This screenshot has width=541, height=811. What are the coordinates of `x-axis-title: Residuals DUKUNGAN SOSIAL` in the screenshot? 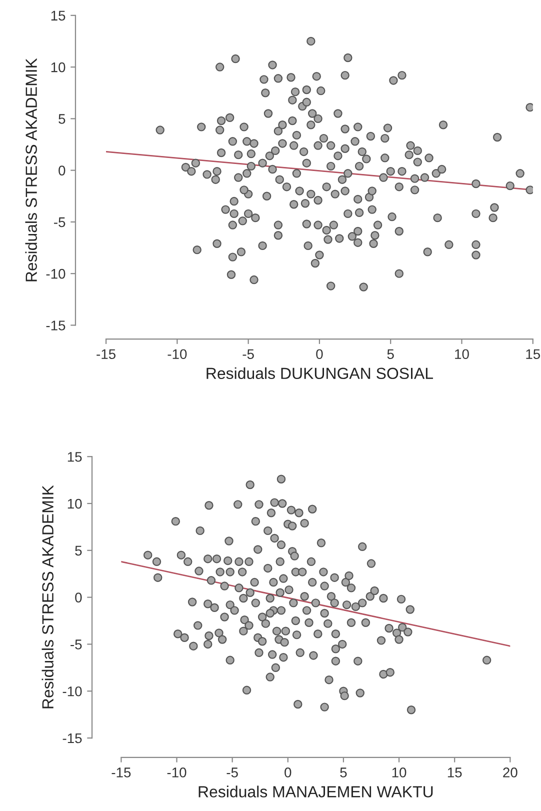 It's located at (319, 373).